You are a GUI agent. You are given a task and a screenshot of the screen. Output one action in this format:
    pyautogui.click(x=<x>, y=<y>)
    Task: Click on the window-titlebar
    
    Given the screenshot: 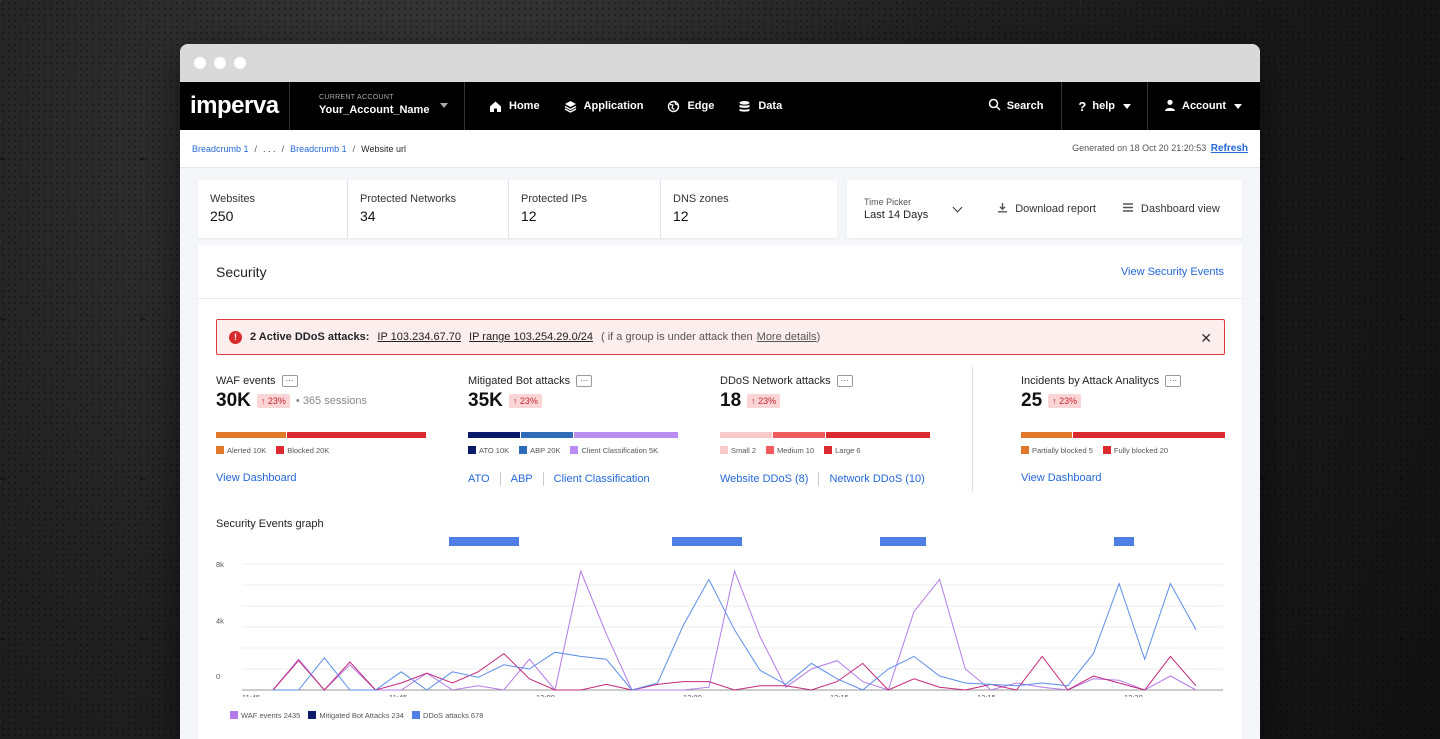 What is the action you would take?
    pyautogui.click(x=720, y=63)
    